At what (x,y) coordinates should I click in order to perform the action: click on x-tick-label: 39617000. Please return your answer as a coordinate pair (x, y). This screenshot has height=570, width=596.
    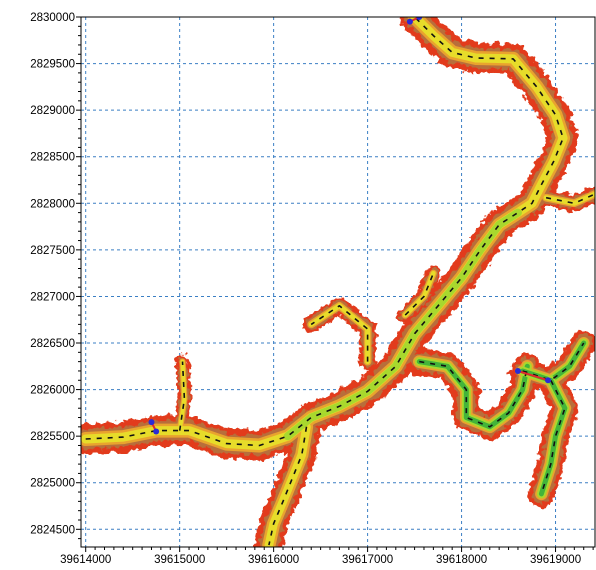
    Looking at the image, I should click on (367, 560).